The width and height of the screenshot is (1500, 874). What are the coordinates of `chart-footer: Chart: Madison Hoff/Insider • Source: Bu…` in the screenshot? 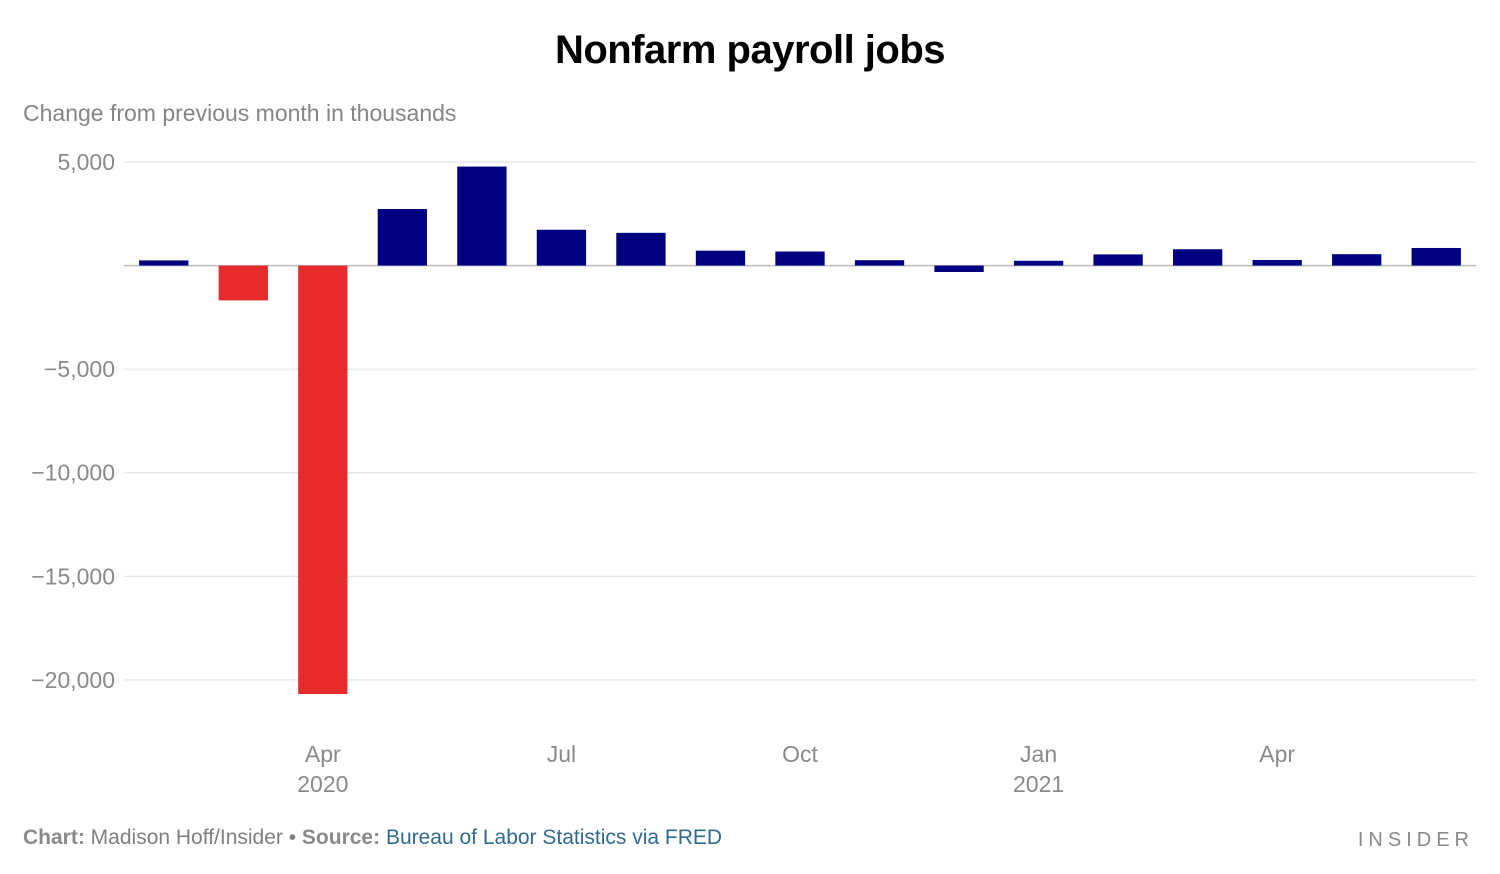 It's located at (372, 838).